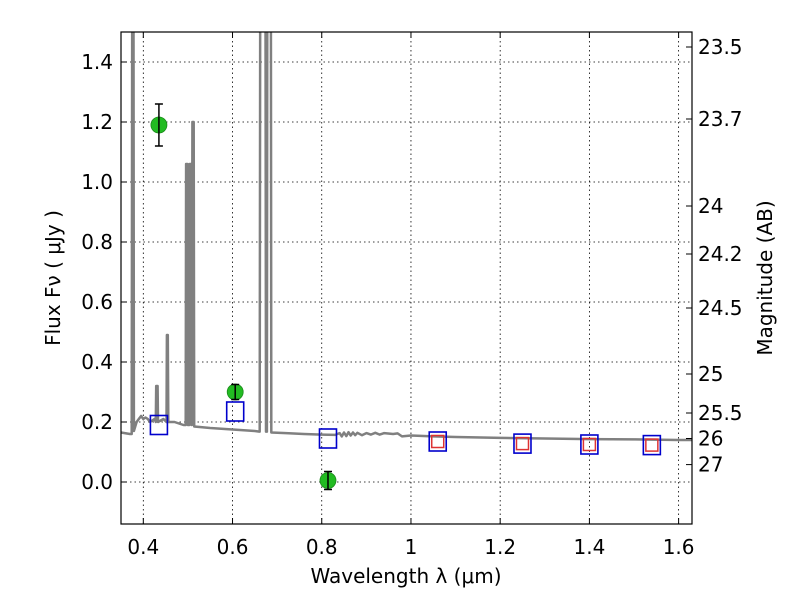 The image size is (800, 600). Describe the element at coordinates (143, 547) in the screenshot. I see `x-tick-label: 0.4` at that location.